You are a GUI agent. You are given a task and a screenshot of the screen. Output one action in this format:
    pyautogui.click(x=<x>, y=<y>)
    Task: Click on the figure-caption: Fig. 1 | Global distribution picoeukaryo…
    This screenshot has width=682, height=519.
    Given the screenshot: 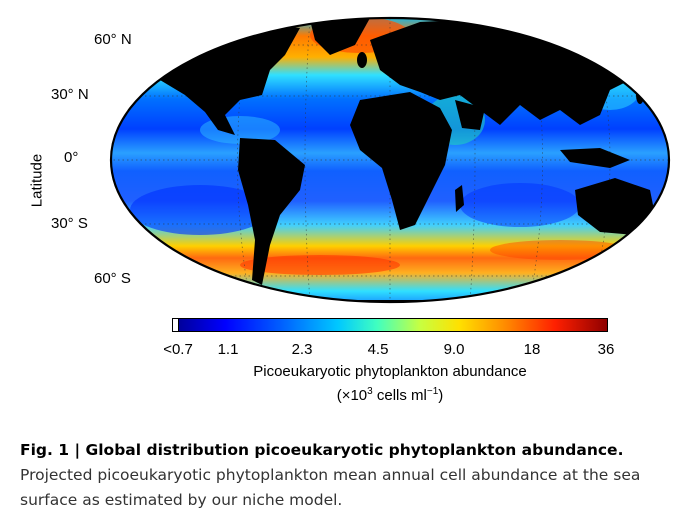 What is the action you would take?
    pyautogui.click(x=345, y=475)
    